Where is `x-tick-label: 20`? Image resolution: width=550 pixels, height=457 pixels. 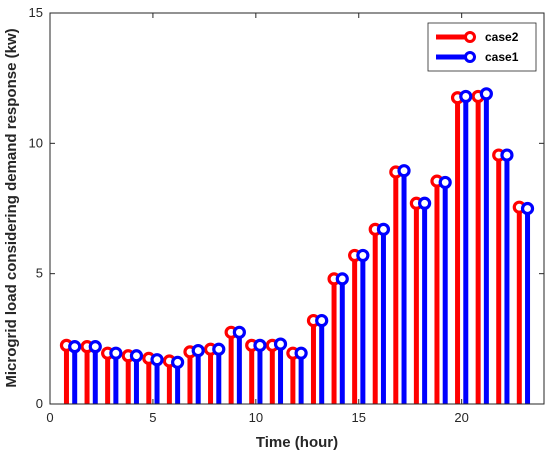
x-tick-label: 20 is located at coordinates (461, 417).